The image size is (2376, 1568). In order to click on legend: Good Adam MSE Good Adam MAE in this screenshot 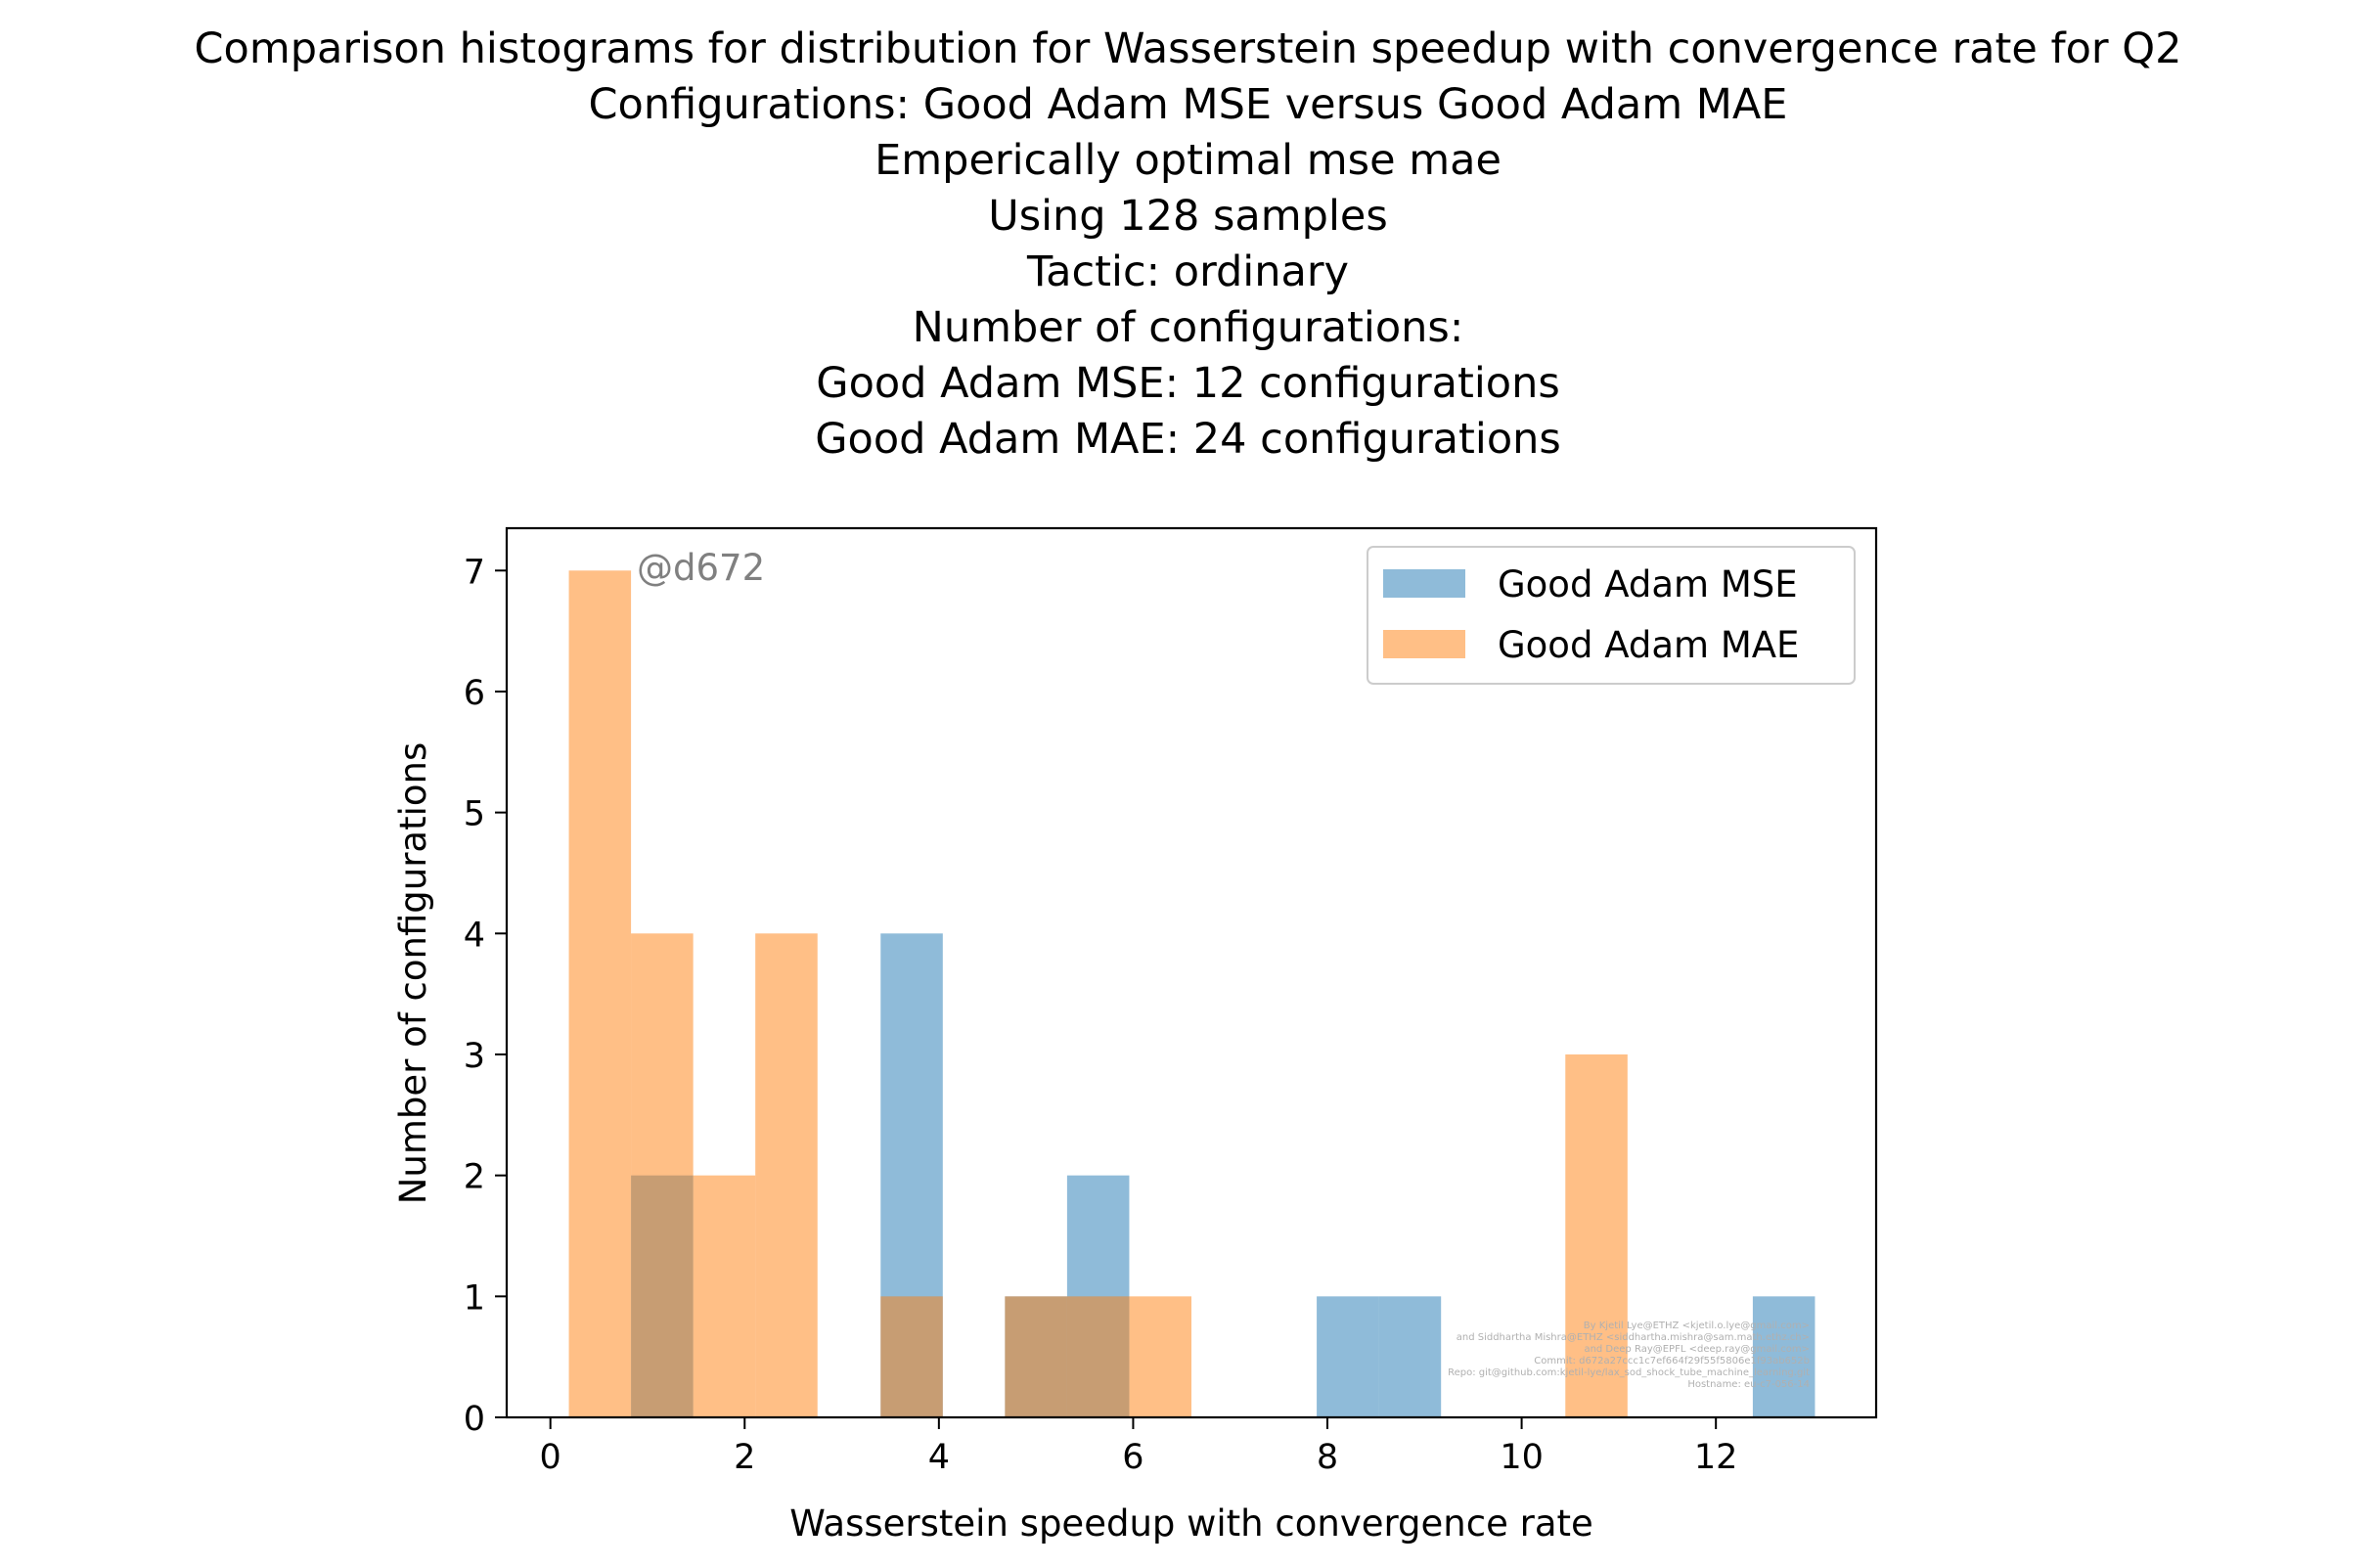, I will do `click(1611, 615)`.